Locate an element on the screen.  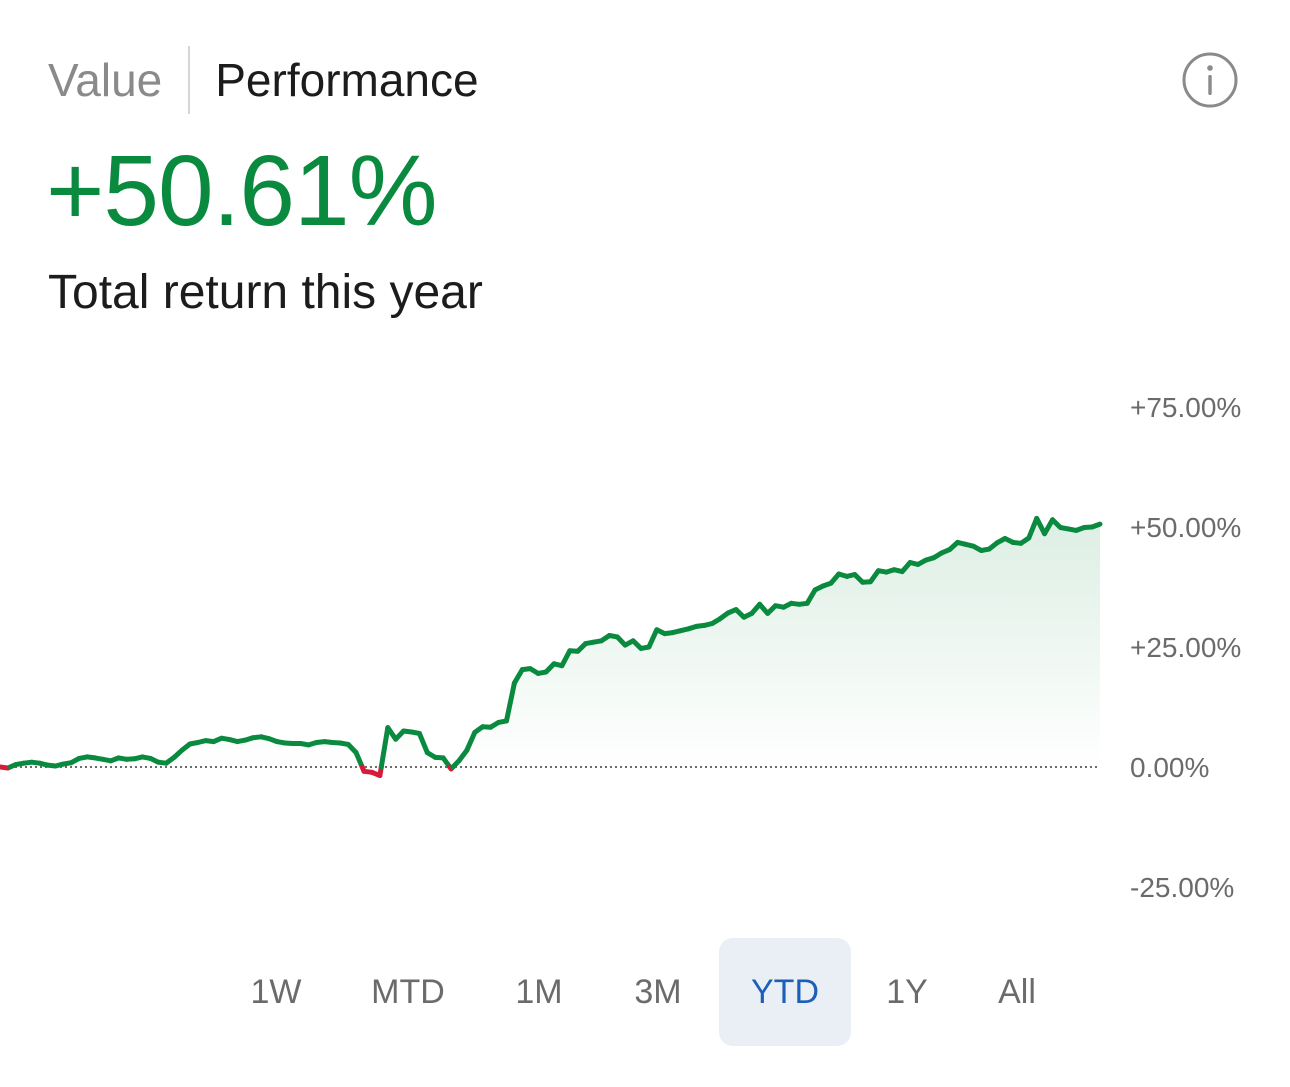
range-mtd-button: MTD is located at coordinates (408, 992).